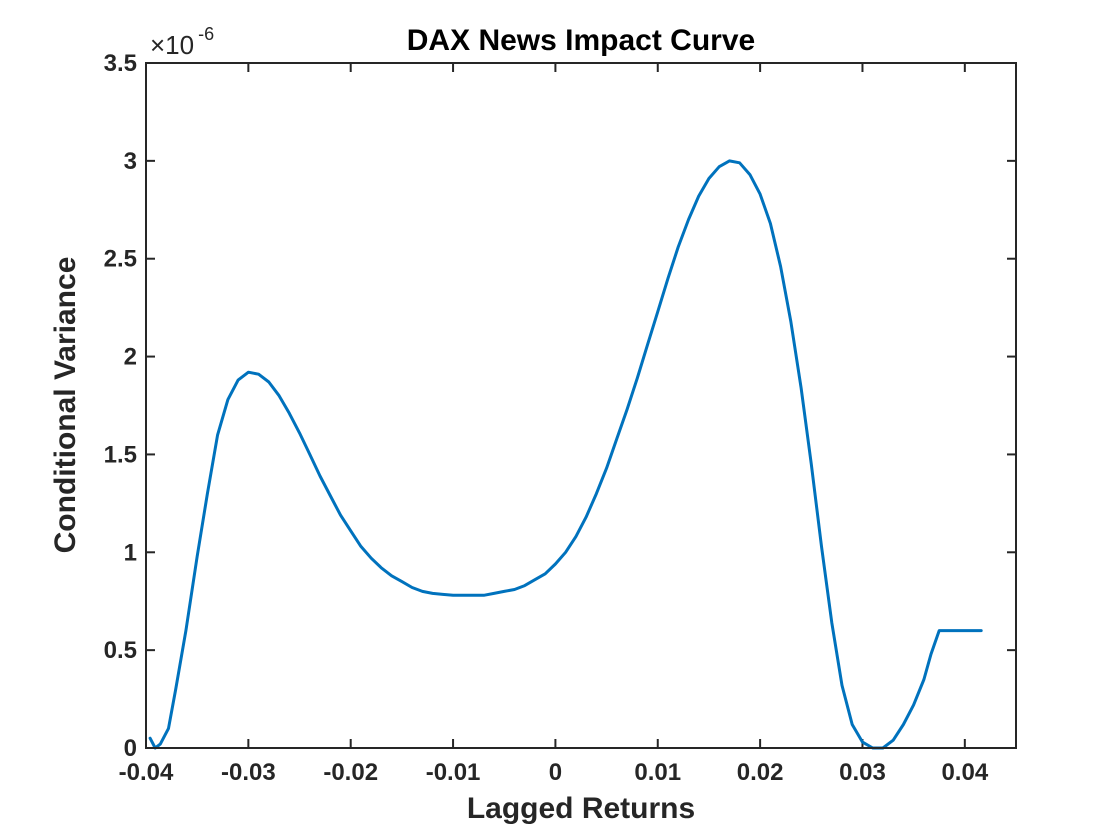 The width and height of the screenshot is (1120, 840). I want to click on y-tick-label: 0, so click(130, 748).